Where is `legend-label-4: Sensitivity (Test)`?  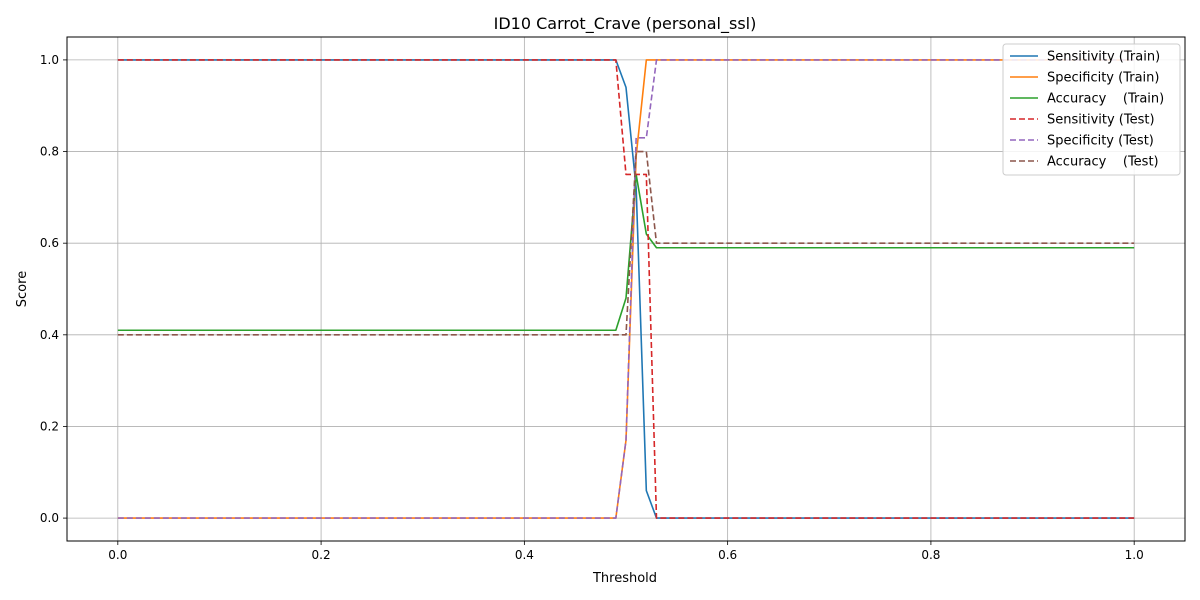
legend-label-4: Sensitivity (Test) is located at coordinates (1101, 120).